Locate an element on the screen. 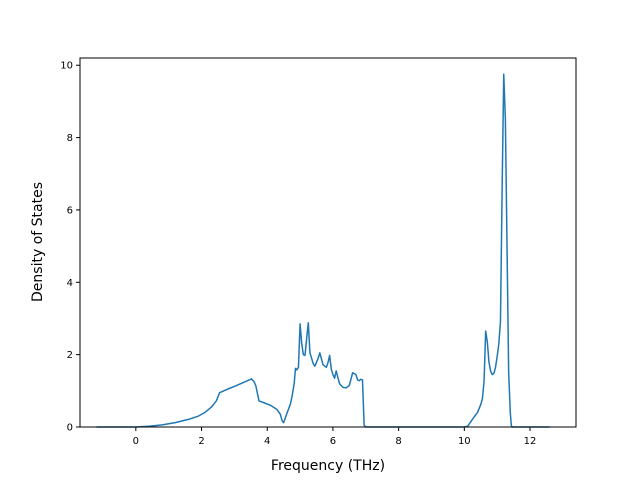  y-axis-label: Density of States is located at coordinates (38, 242).